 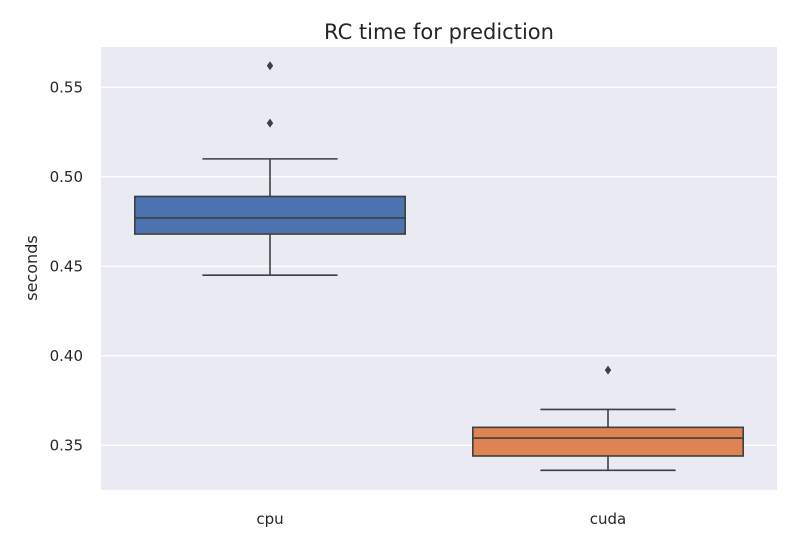 I want to click on x-tick-label: cpu, so click(x=269, y=519).